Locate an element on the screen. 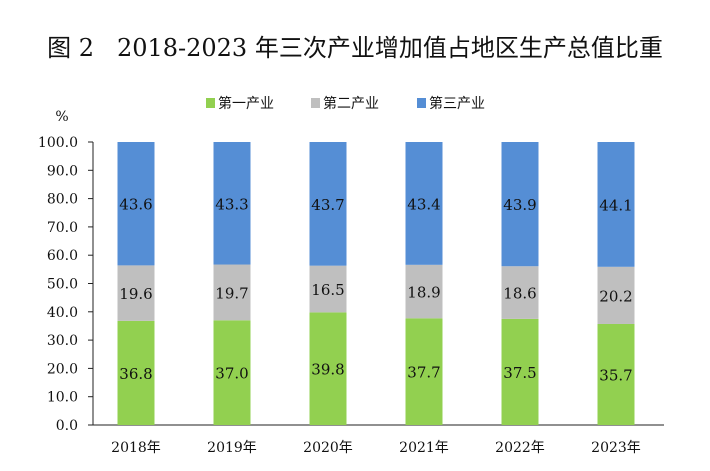 This screenshot has width=710, height=471. y-tick-label: 30.0 is located at coordinates (62, 341).